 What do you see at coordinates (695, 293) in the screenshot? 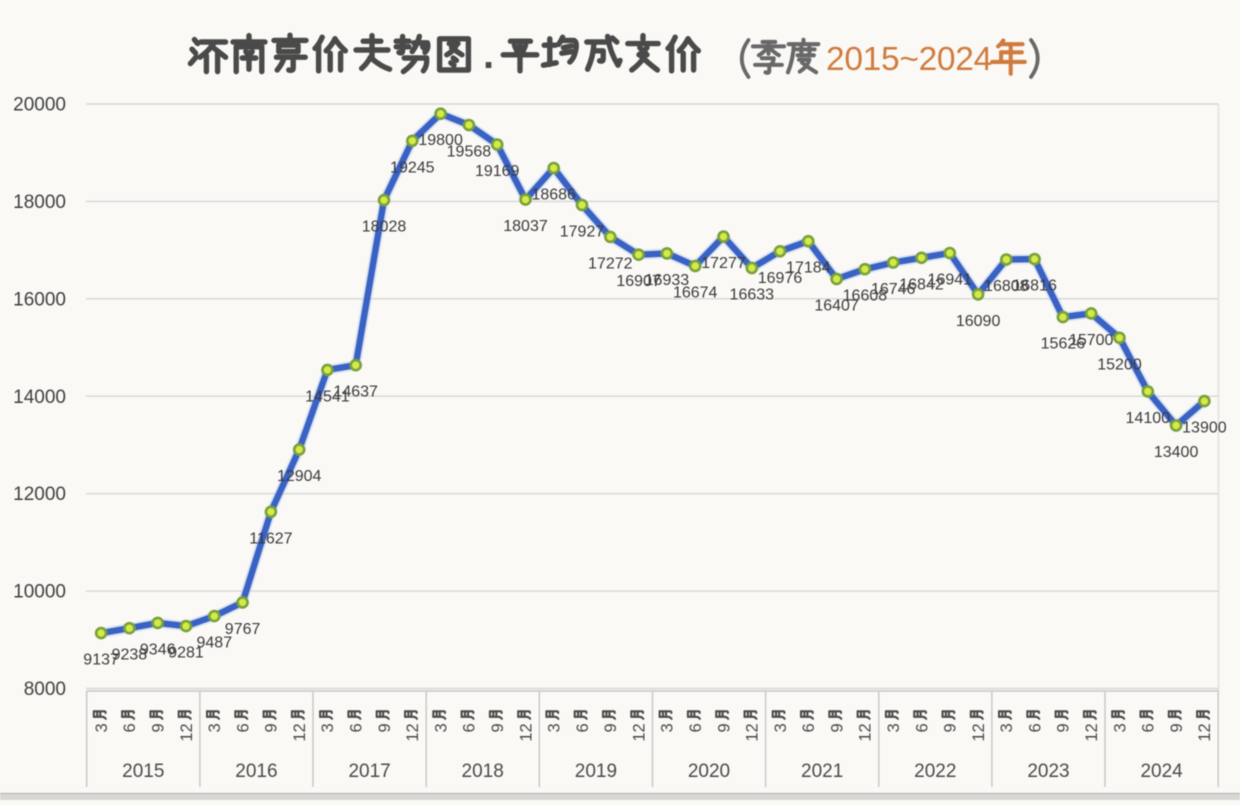
I see `svg-text: 16674` at bounding box center [695, 293].